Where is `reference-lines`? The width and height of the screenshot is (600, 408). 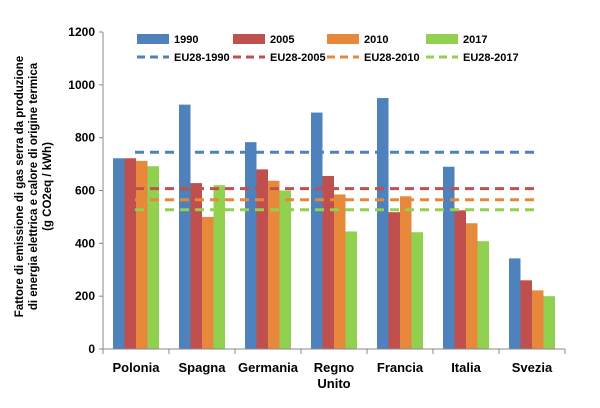
reference-lines is located at coordinates (336, 181).